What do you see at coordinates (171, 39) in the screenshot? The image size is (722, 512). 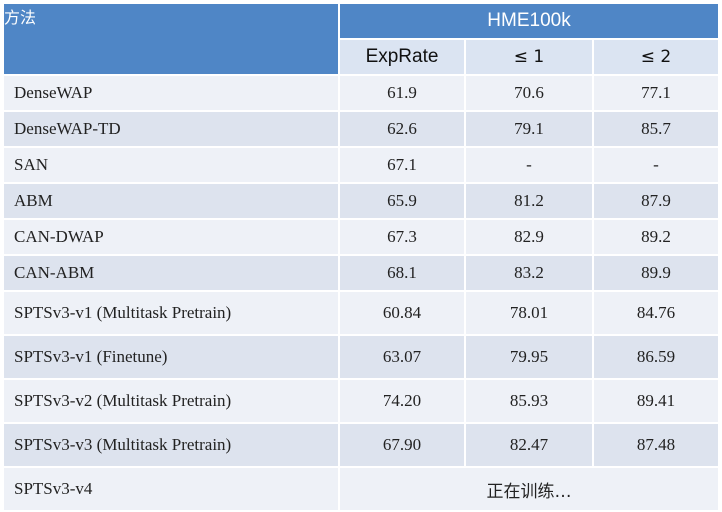 I see `method-header: 方法` at bounding box center [171, 39].